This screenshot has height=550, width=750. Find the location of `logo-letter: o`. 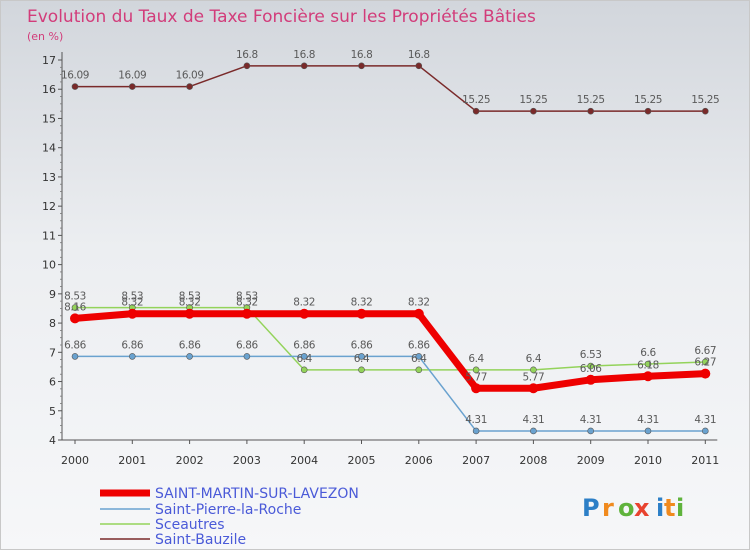

logo-letter: o is located at coordinates (626, 508).